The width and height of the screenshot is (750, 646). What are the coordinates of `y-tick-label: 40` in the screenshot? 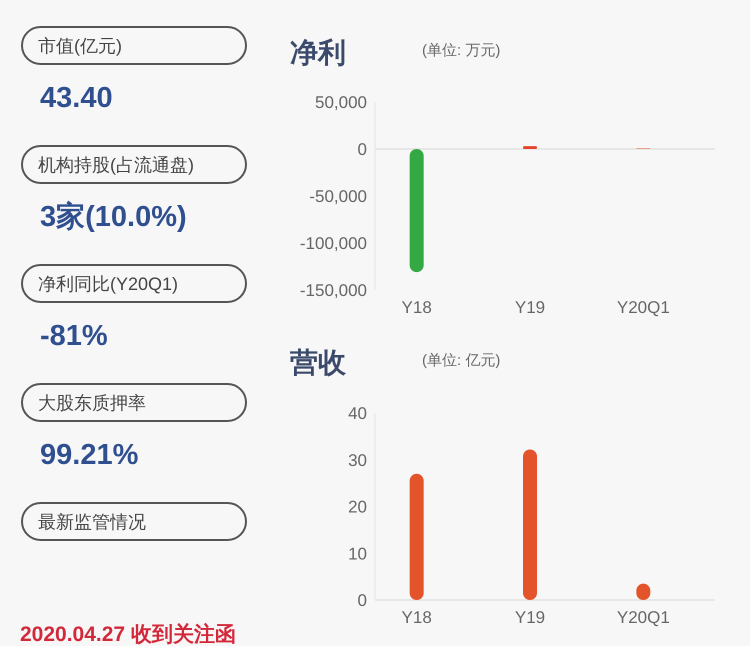 It's located at (357, 413).